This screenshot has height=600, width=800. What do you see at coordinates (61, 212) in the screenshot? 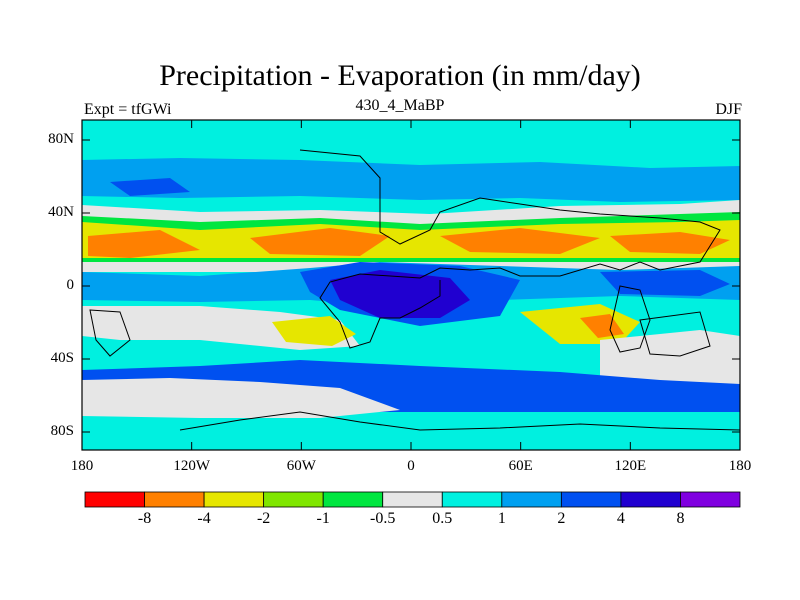
I see `lat-tick-label: 40N` at bounding box center [61, 212].